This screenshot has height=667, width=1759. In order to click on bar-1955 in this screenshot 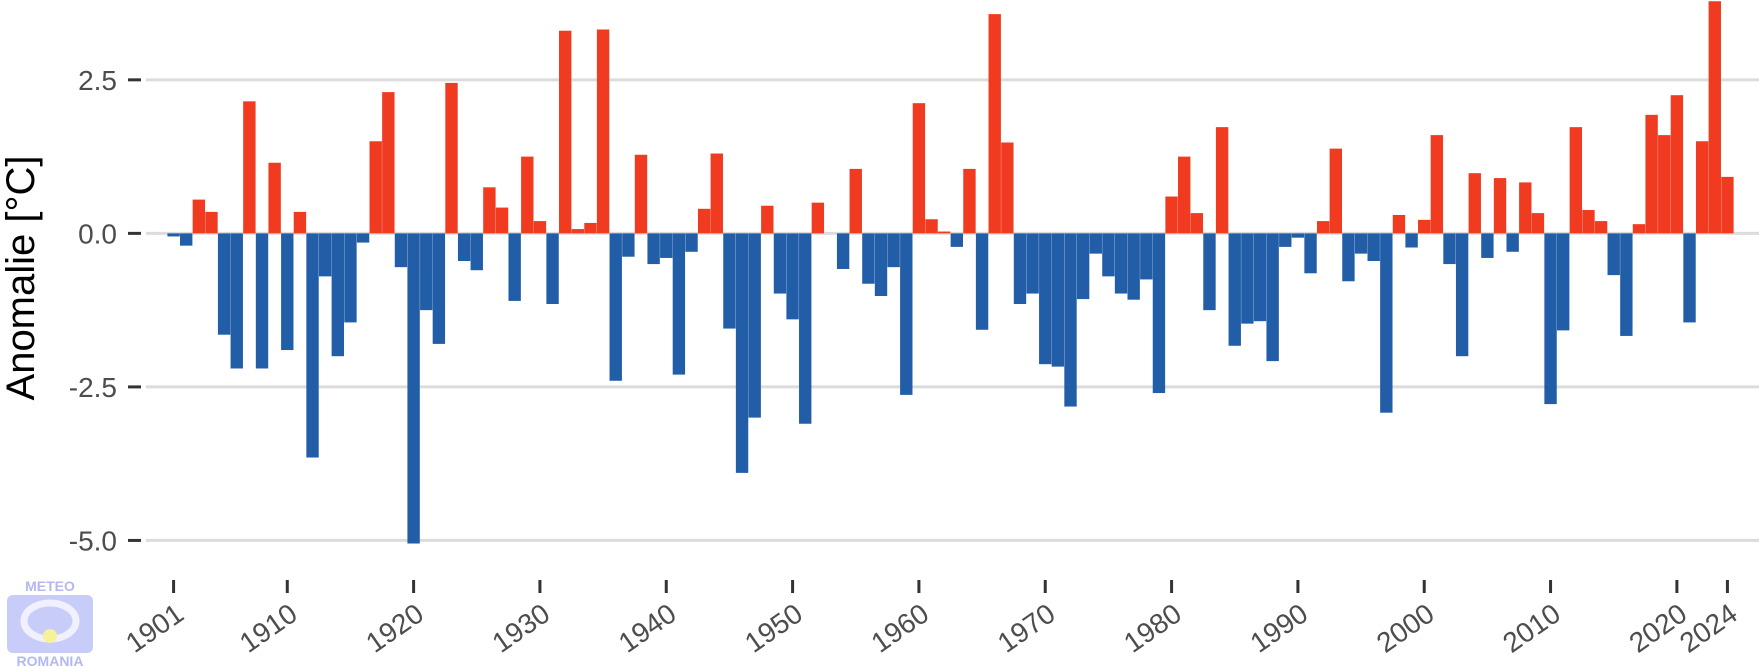, I will do `click(855, 201)`.